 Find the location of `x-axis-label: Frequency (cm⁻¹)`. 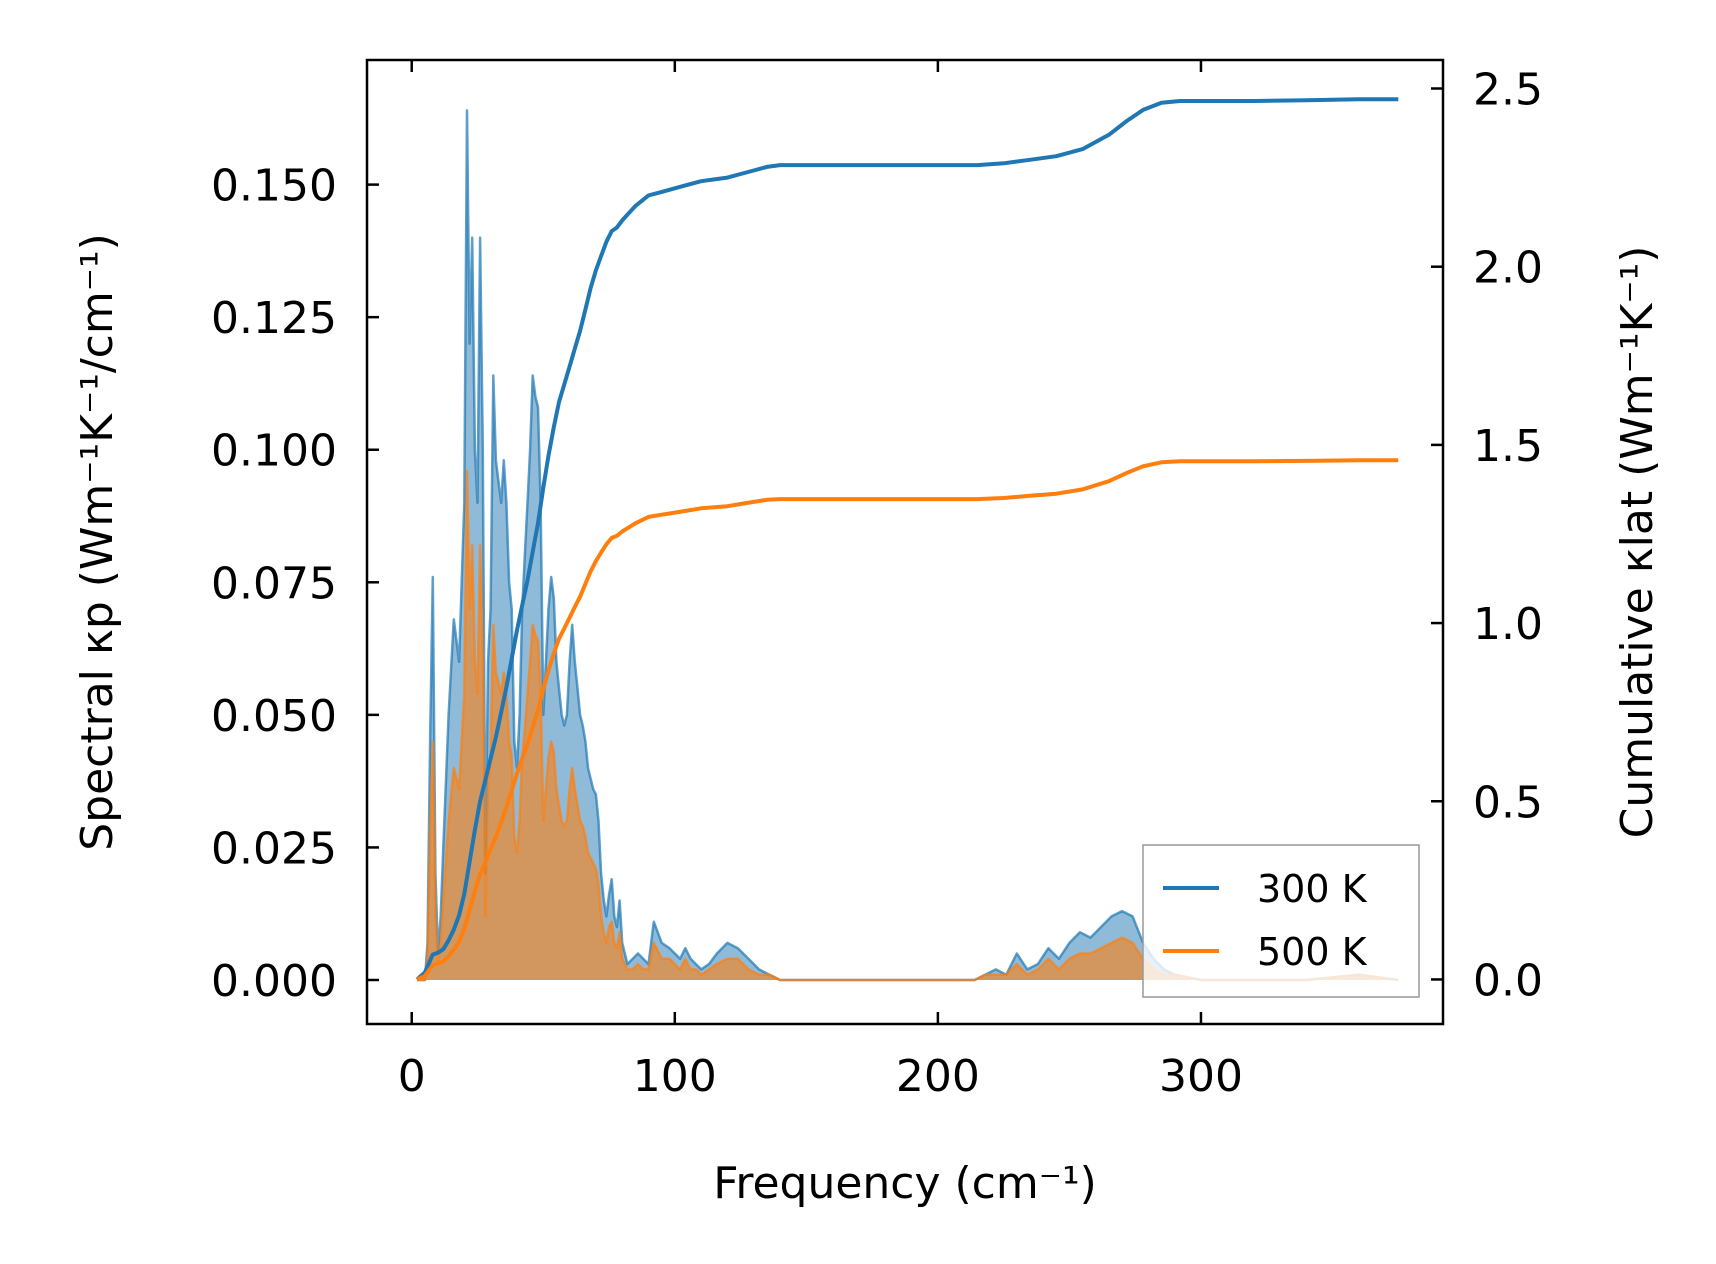

x-axis-label: Frequency (cm⁻¹) is located at coordinates (905, 1183).